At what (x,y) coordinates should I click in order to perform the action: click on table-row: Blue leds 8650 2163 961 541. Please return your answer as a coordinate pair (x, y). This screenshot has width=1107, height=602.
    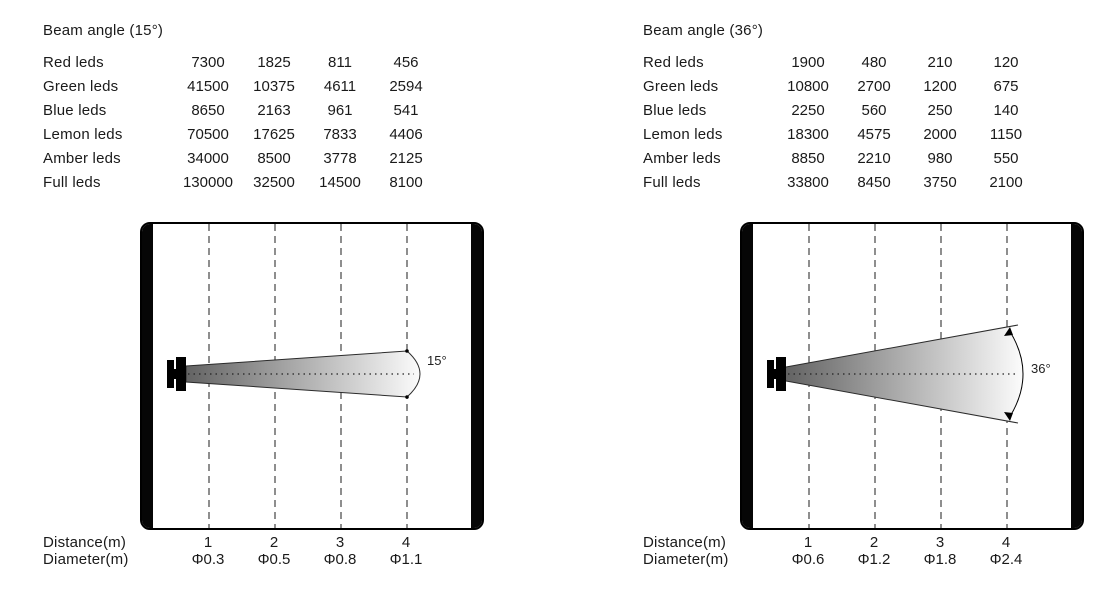
    Looking at the image, I should click on (235, 110).